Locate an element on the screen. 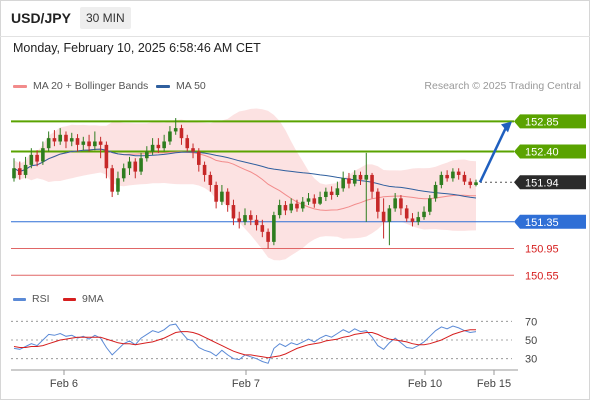  level-label-151.94: 151.94 is located at coordinates (542, 183).